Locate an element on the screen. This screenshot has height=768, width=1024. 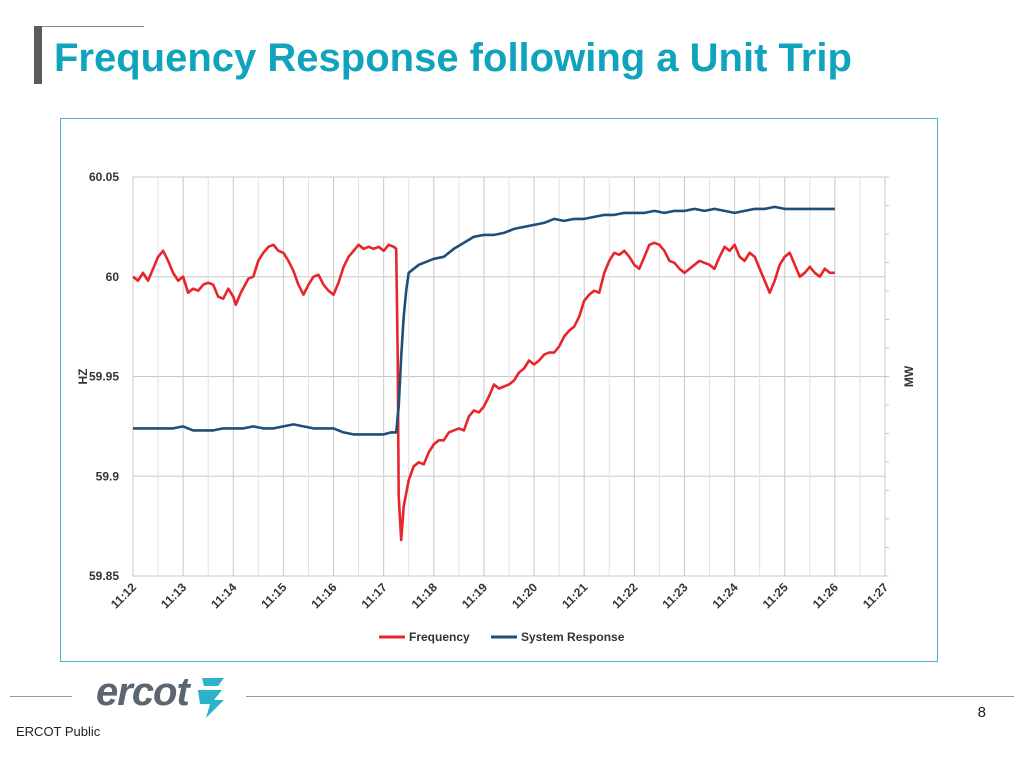
legend-label-frequency: Frequency is located at coordinates (439, 637).